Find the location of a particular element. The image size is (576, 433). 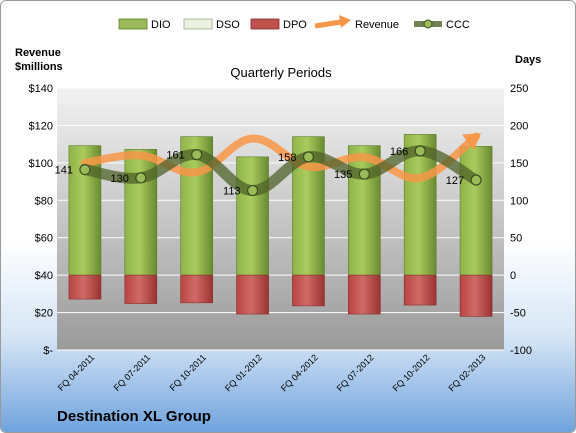

company-name: Destination XL Group is located at coordinates (134, 416).